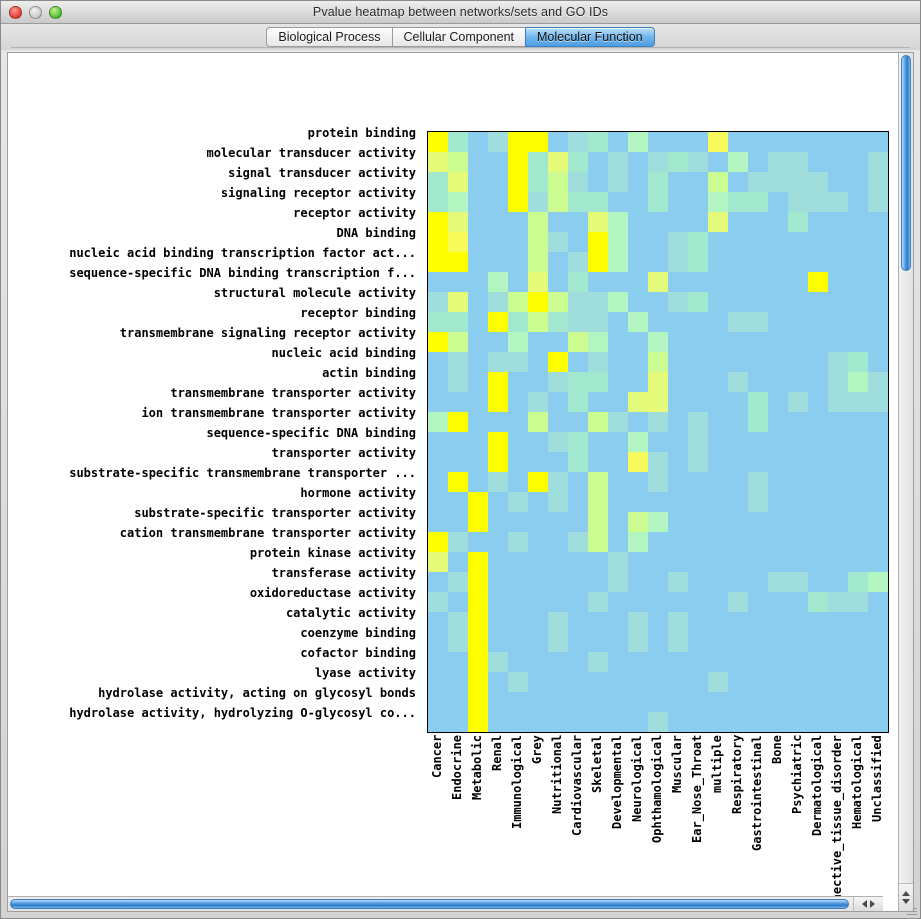 Image resolution: width=921 pixels, height=919 pixels. What do you see at coordinates (429, 904) in the screenshot?
I see `horizontal-scroll-thumb` at bounding box center [429, 904].